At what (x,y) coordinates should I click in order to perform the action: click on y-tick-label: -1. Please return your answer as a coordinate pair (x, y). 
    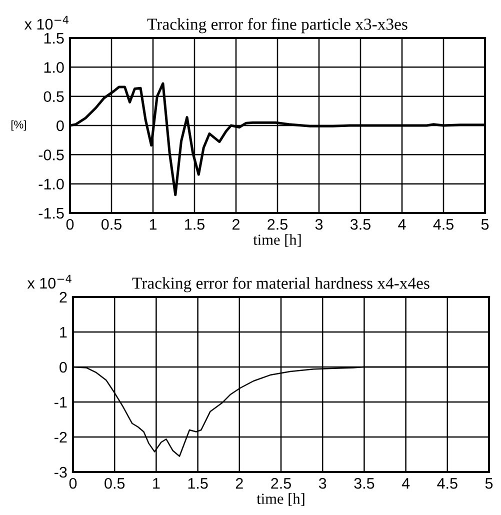
    Looking at the image, I should click on (60, 402).